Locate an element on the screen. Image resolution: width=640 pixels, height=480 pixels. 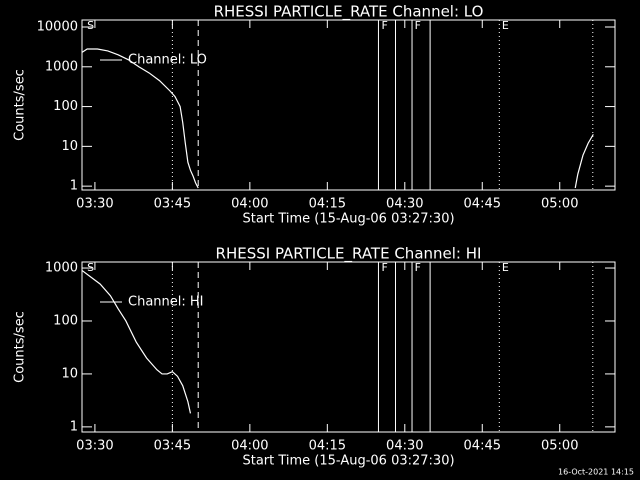
y-tick-label: 10000 is located at coordinates (57, 27).